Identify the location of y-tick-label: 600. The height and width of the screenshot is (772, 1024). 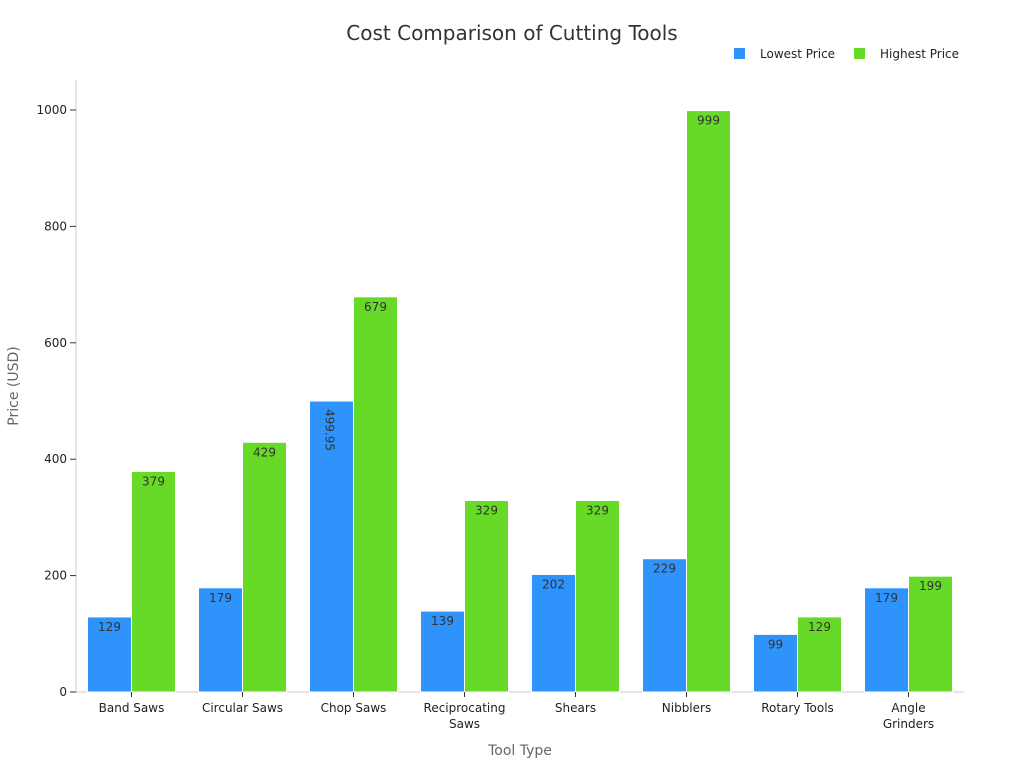
(55, 343).